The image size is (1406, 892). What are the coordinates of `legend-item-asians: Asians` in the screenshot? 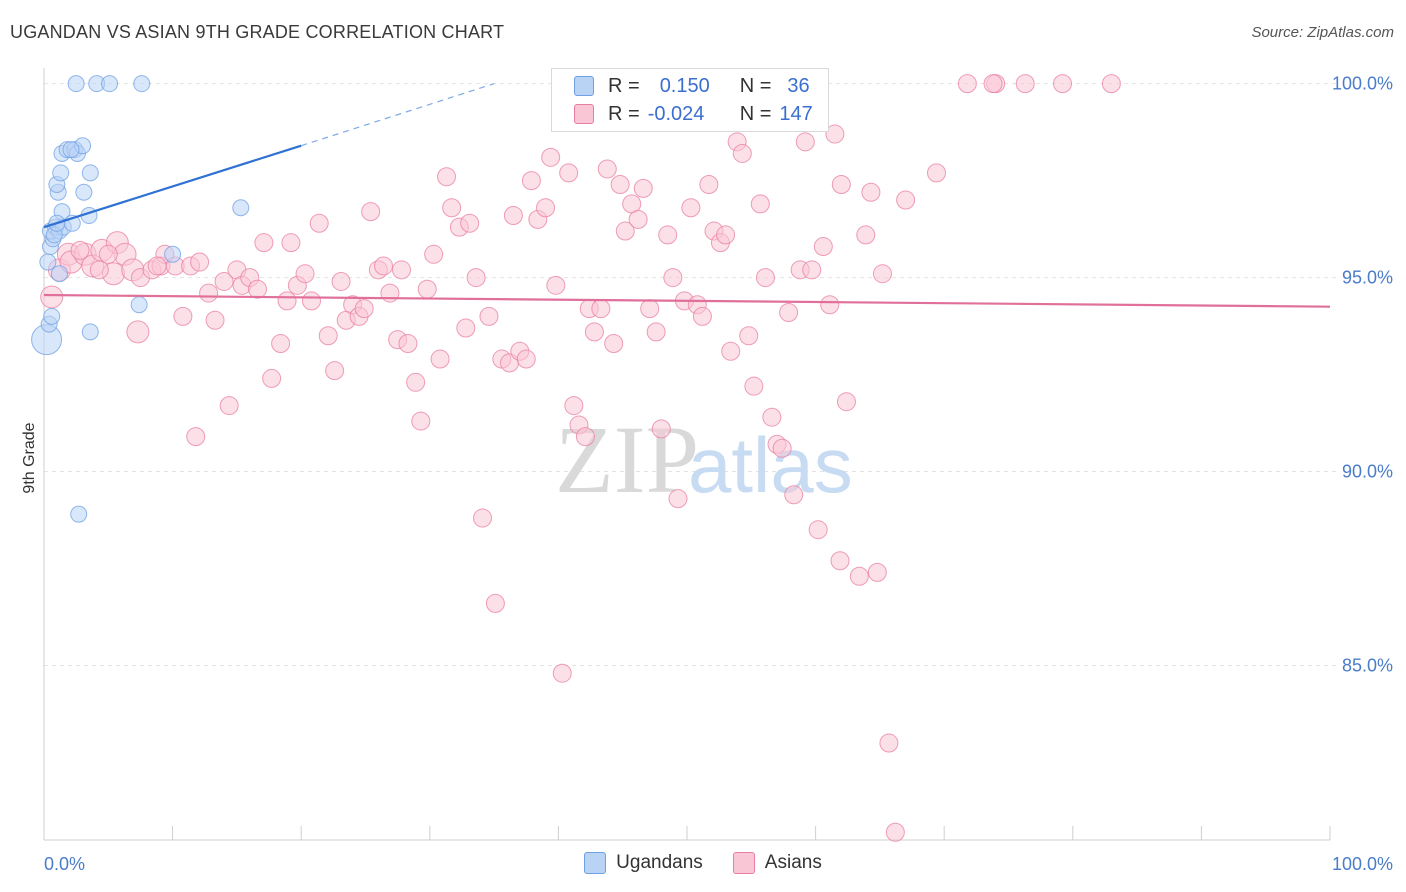 It's located at (777, 863).